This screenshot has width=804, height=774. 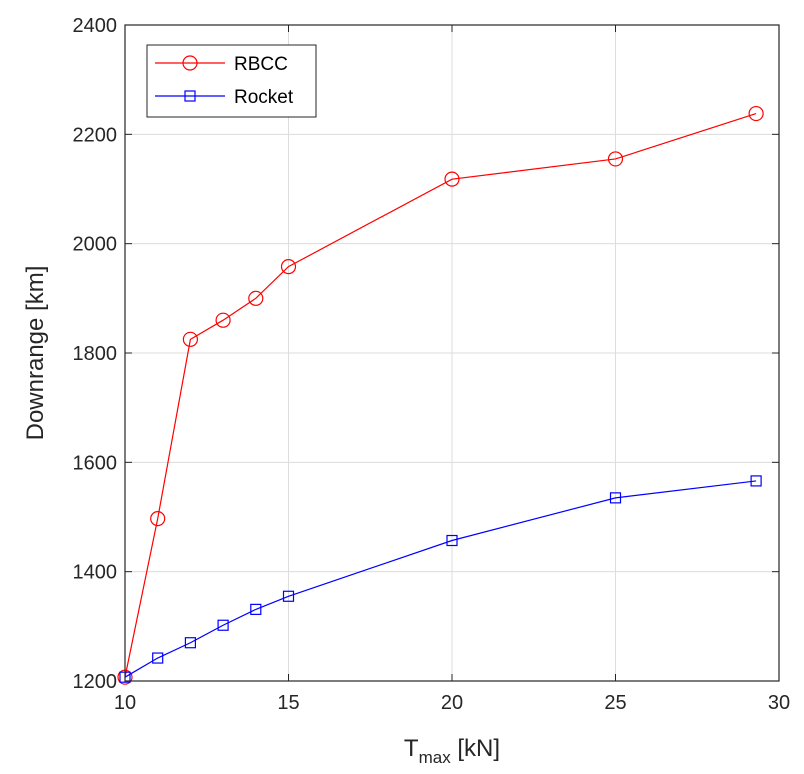 I want to click on x-axis-title-subscript: max, so click(x=435, y=757).